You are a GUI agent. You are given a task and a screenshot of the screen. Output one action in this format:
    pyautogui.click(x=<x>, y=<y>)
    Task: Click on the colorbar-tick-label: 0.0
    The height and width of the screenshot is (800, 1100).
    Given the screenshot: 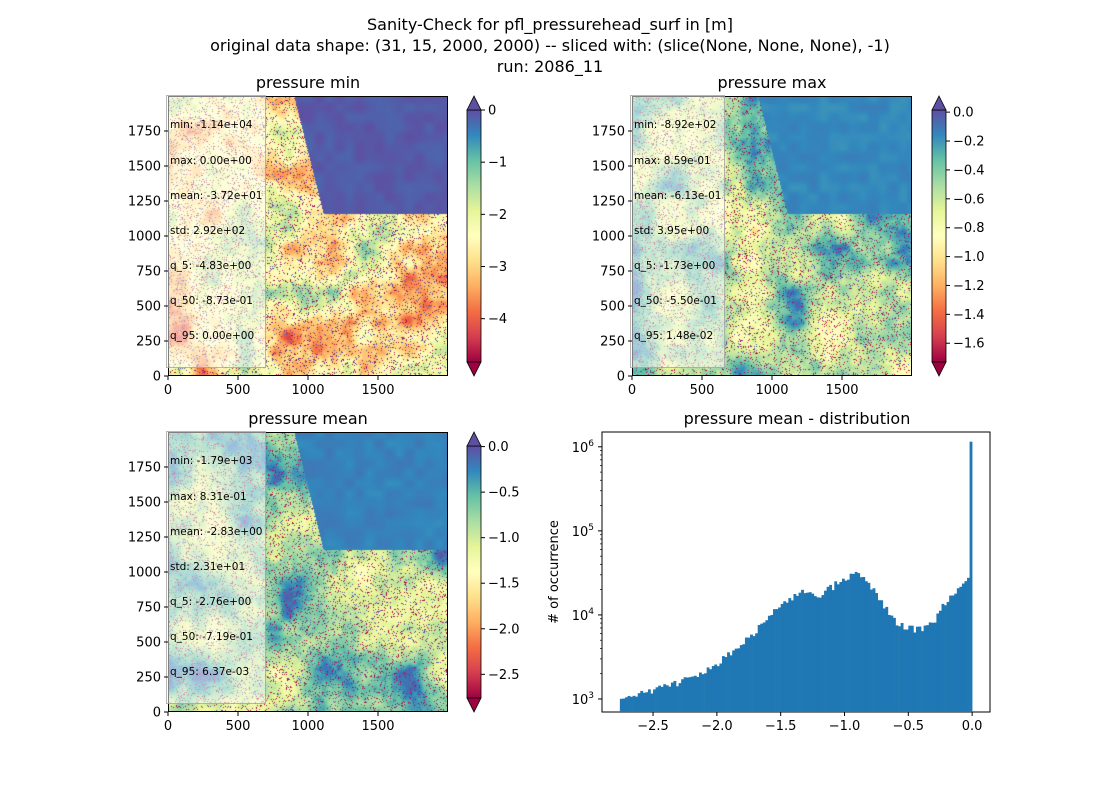 What is the action you would take?
    pyautogui.click(x=498, y=447)
    